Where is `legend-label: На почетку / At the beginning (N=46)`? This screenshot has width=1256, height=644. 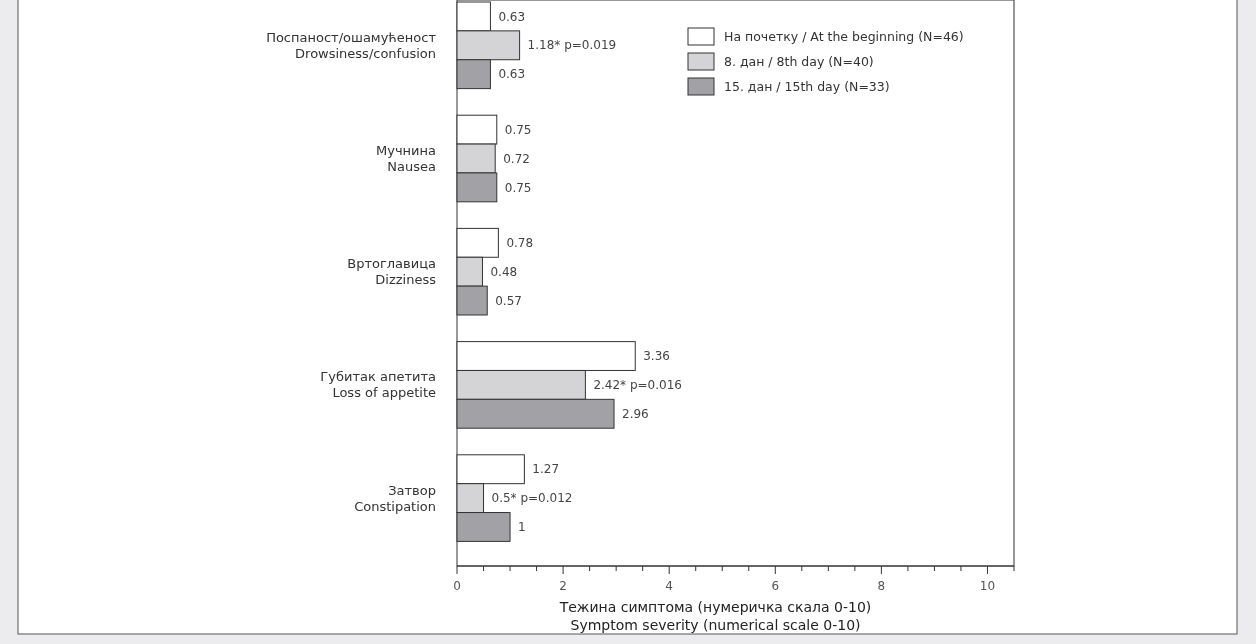
legend-label: На почетку / At the beginning (N=46) is located at coordinates (844, 37).